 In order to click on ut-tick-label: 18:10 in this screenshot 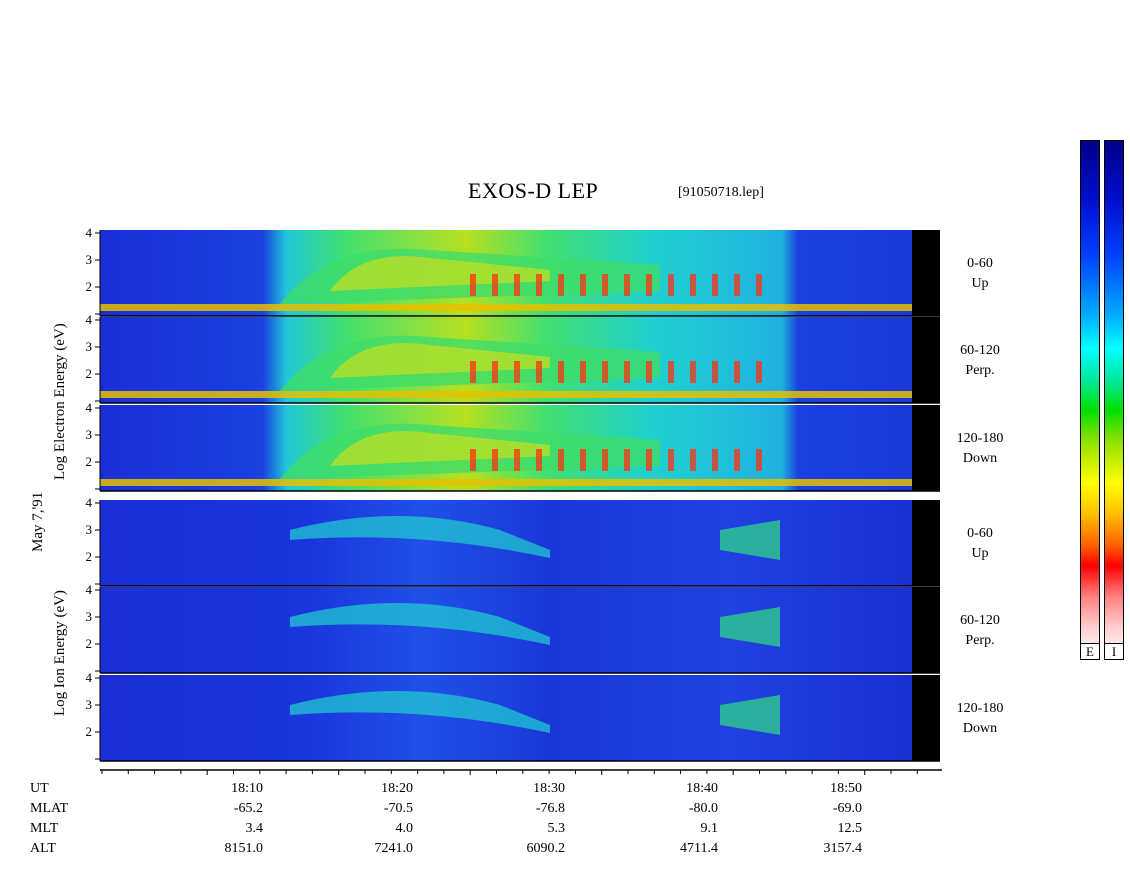, I will do `click(247, 788)`.